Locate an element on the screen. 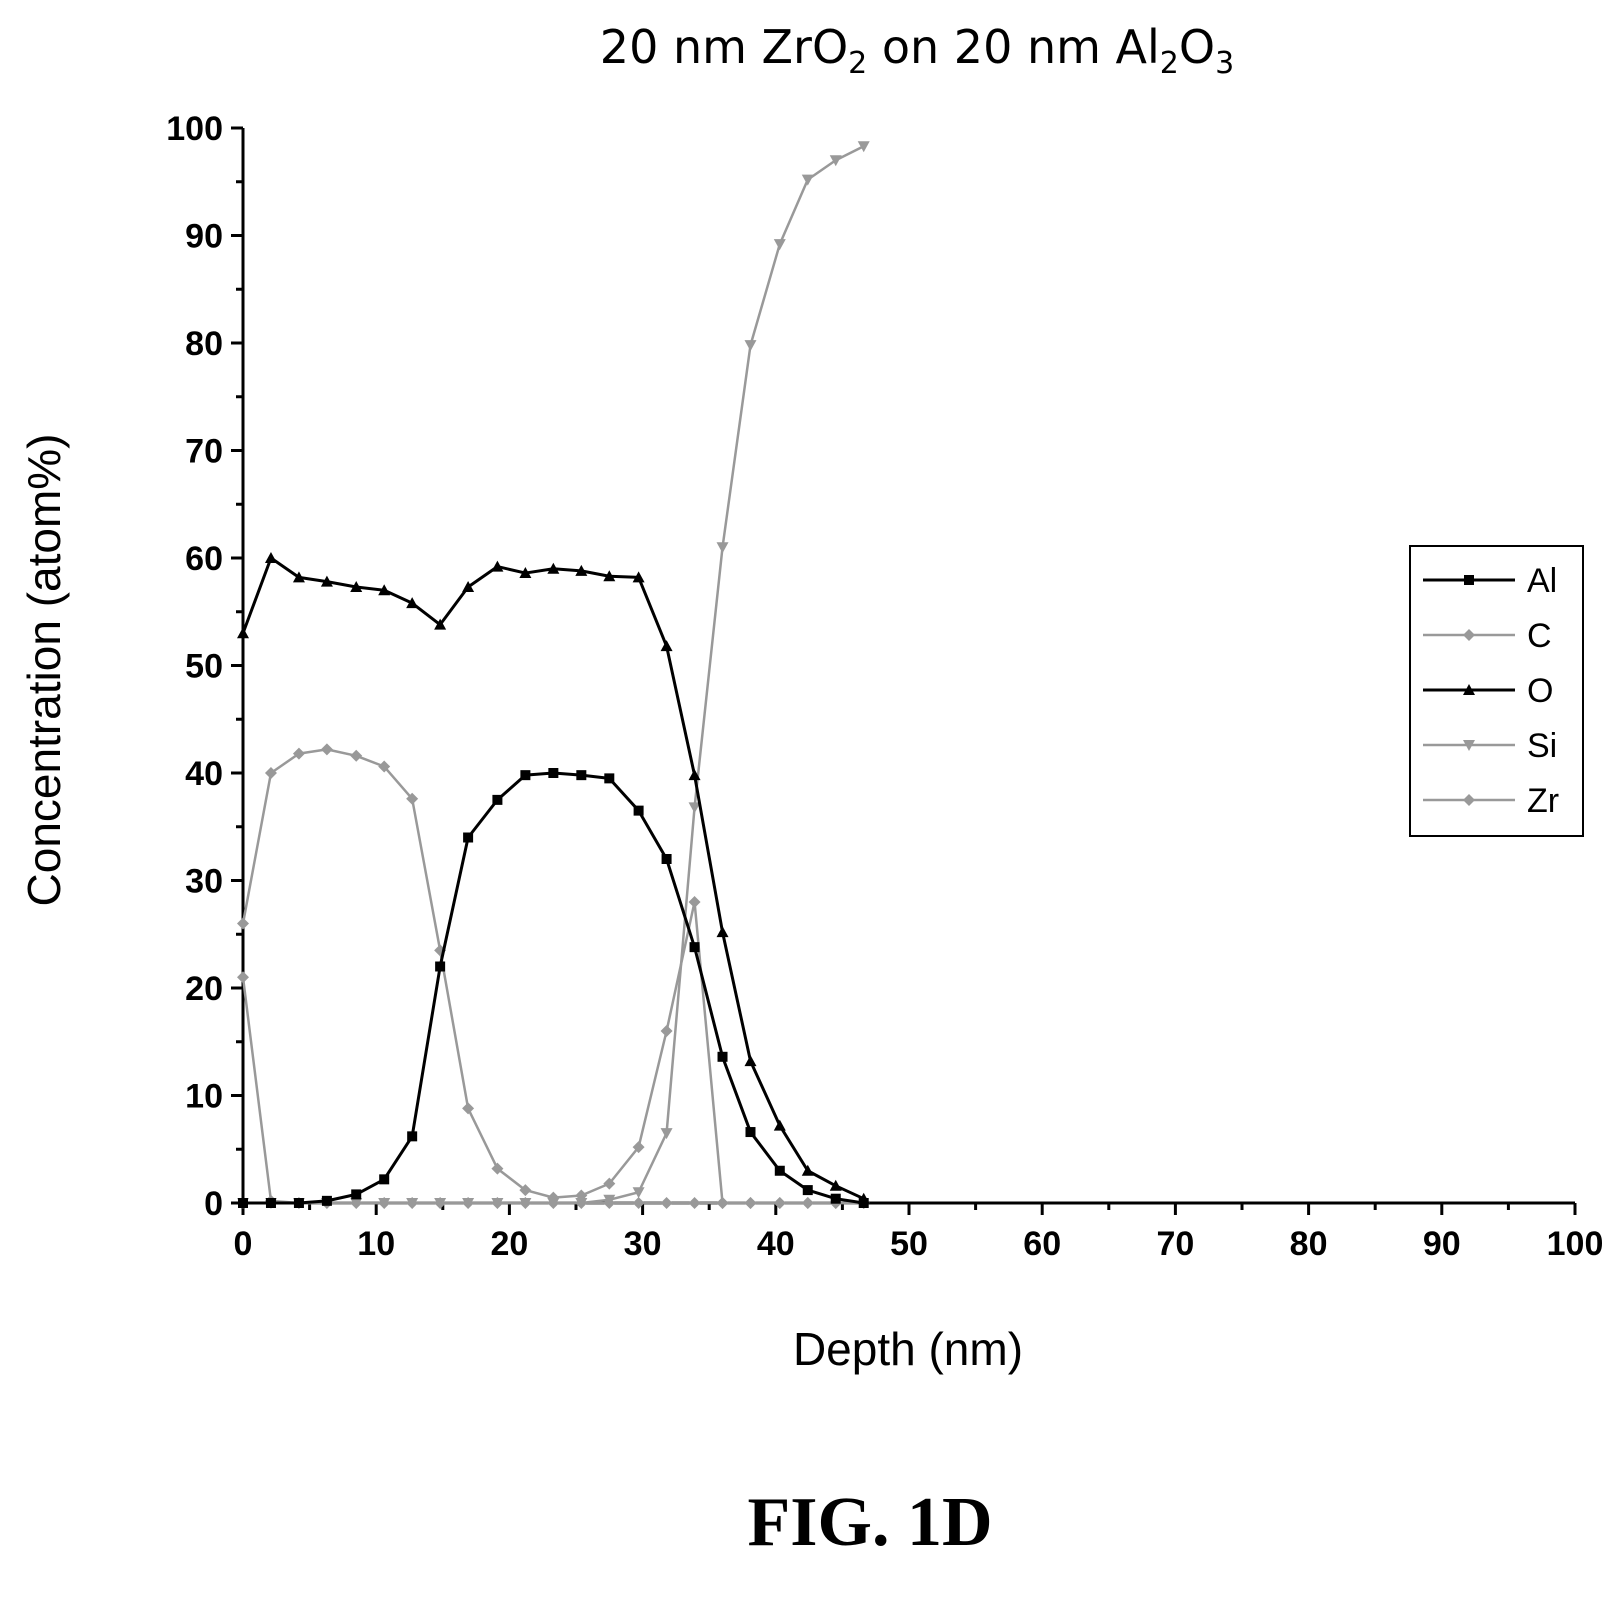 This screenshot has height=1609, width=1624. y-tick-label: 80 is located at coordinates (204, 344).